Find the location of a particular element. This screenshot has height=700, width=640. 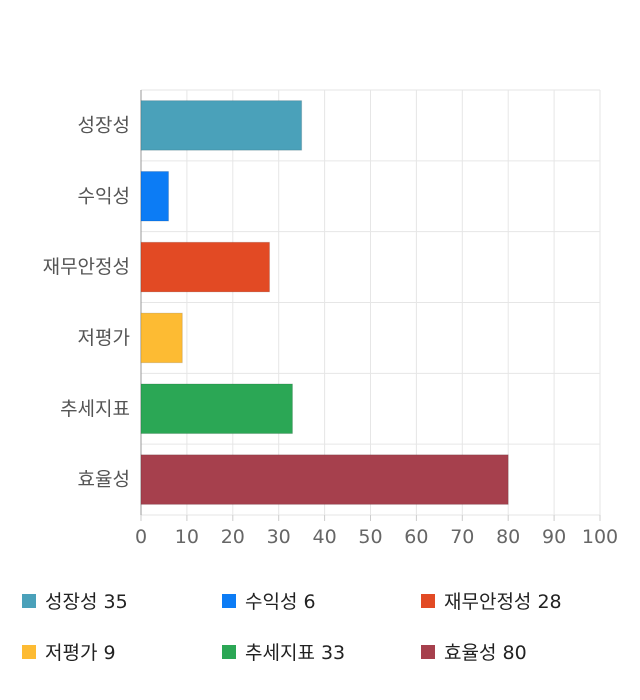

legend-item: 추세지표 33 is located at coordinates (283, 651).